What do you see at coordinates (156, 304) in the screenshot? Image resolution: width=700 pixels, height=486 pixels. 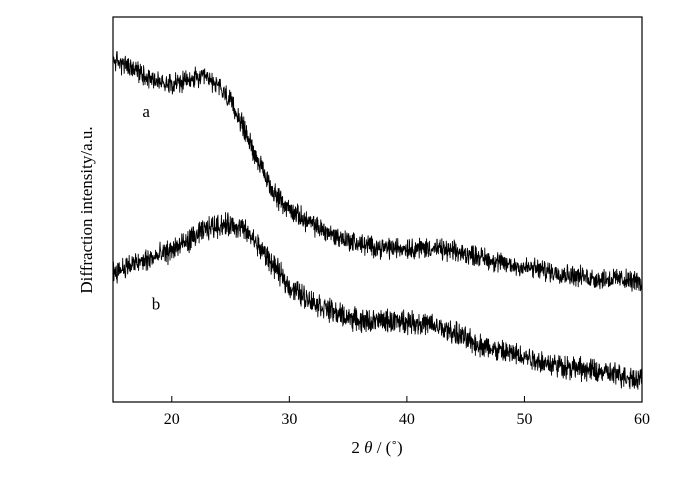 I see `series-label-b: b` at bounding box center [156, 304].